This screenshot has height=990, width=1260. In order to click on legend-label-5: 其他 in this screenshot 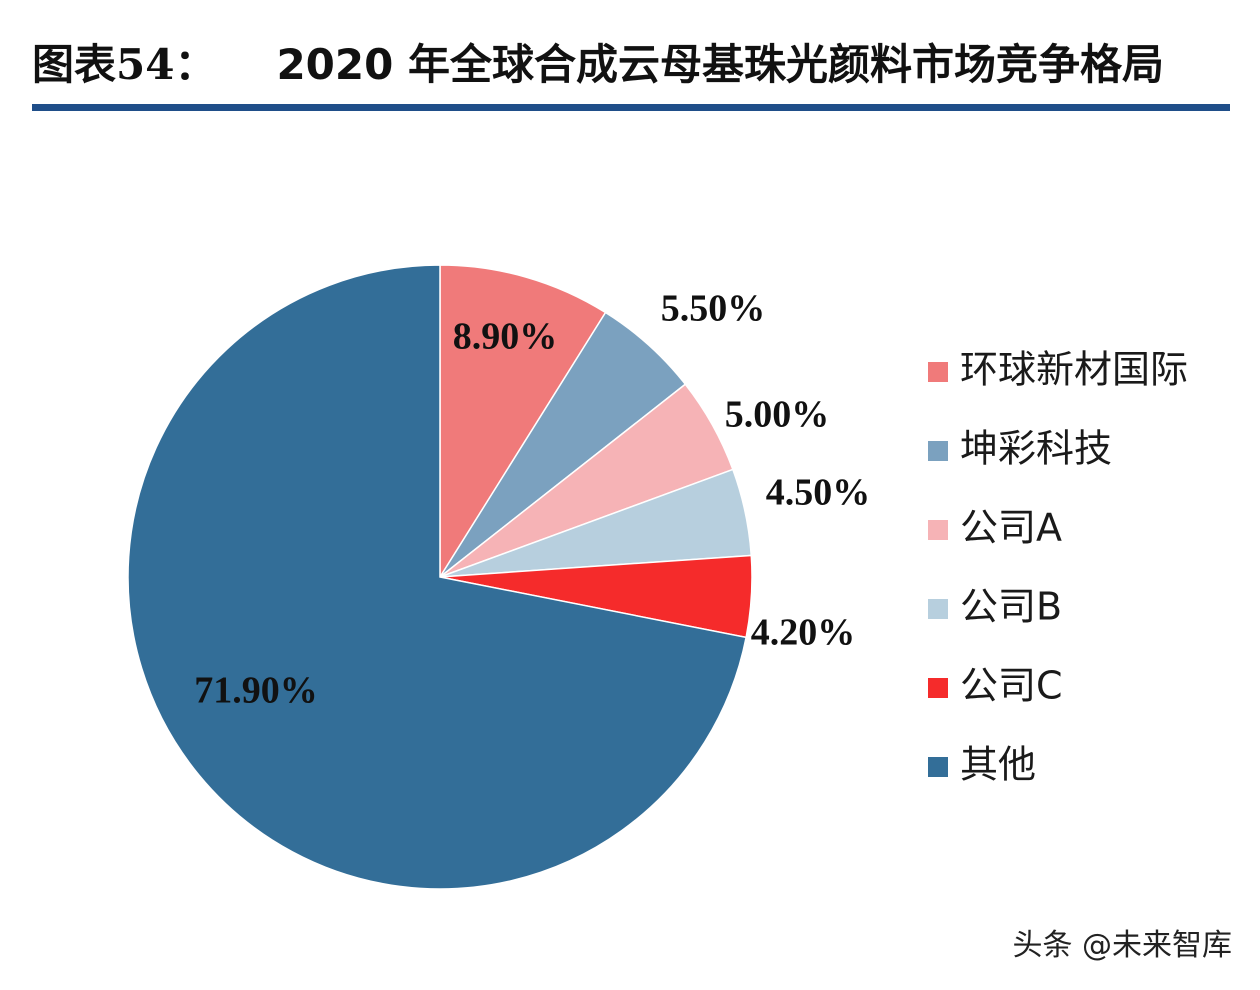, I will do `click(998, 765)`.